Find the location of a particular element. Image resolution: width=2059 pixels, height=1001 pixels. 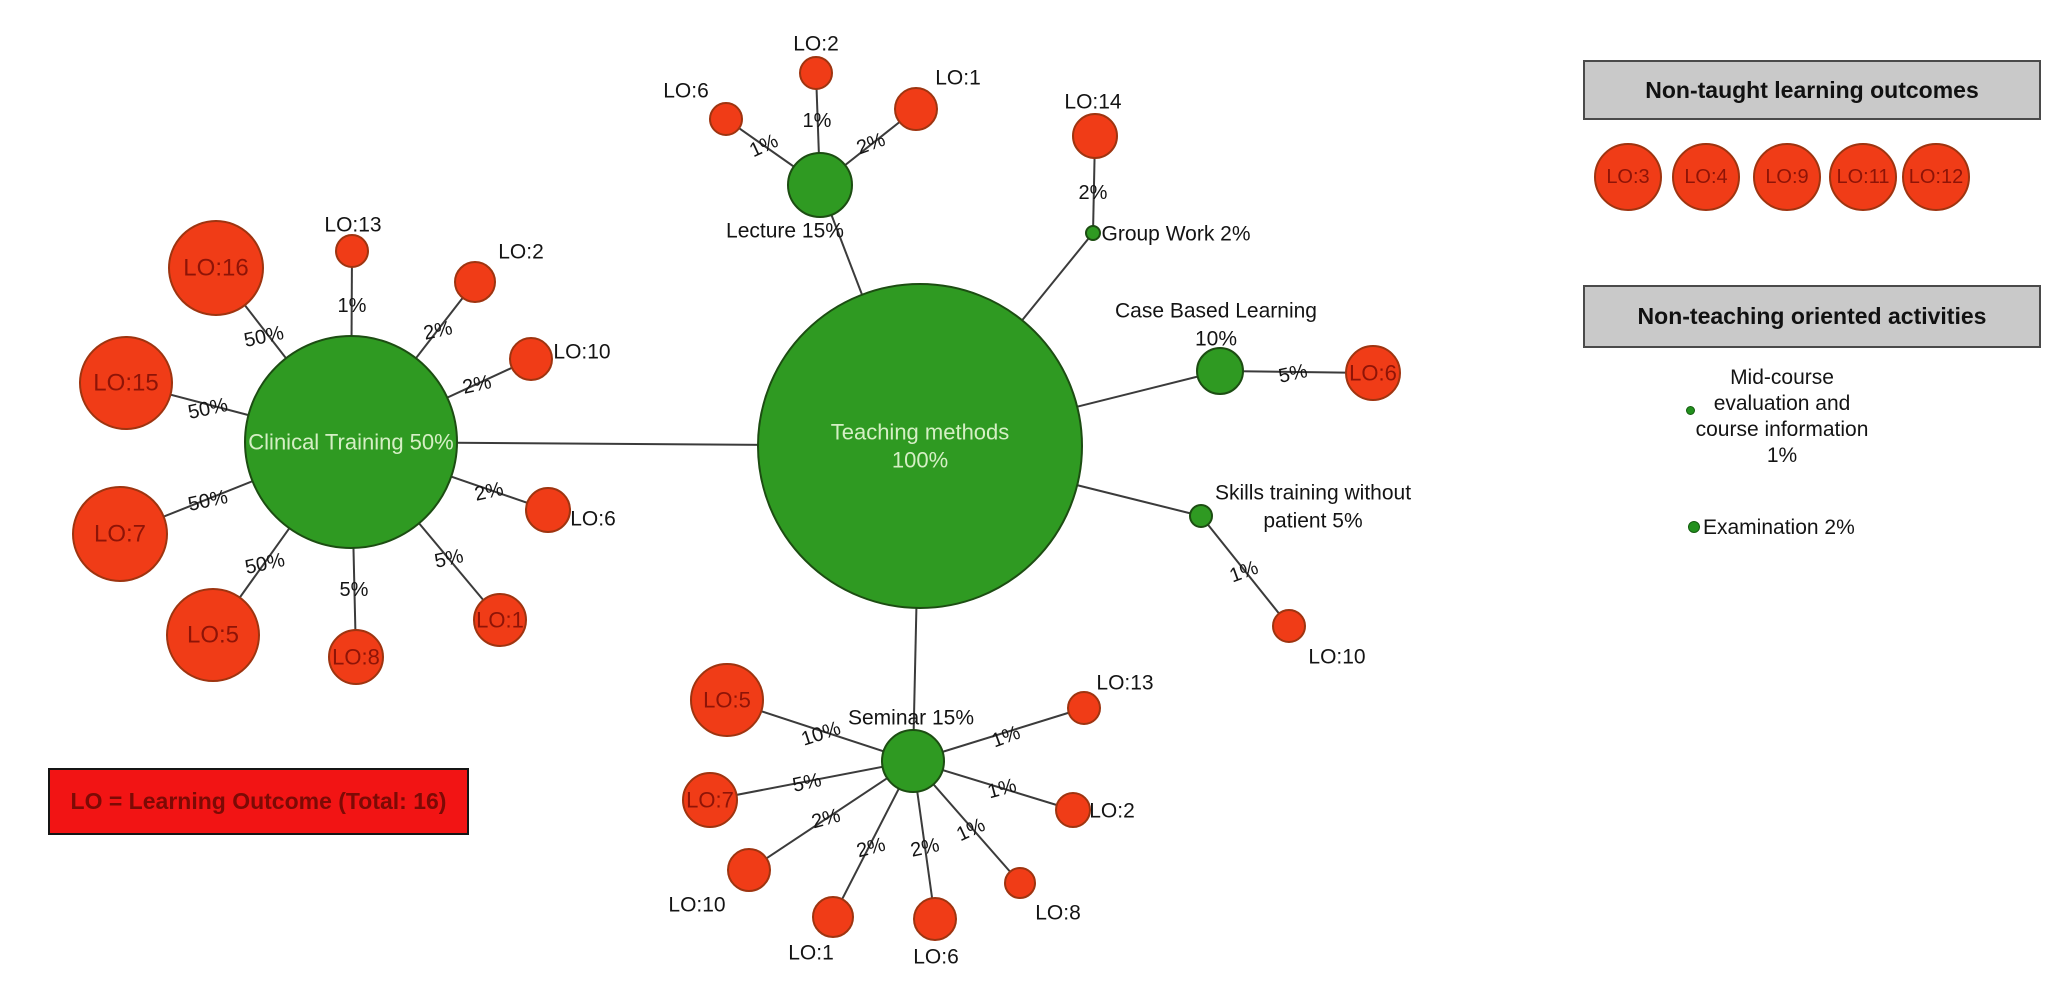

non-teaching-title: Non-teaching oriented activities is located at coordinates (1812, 316).